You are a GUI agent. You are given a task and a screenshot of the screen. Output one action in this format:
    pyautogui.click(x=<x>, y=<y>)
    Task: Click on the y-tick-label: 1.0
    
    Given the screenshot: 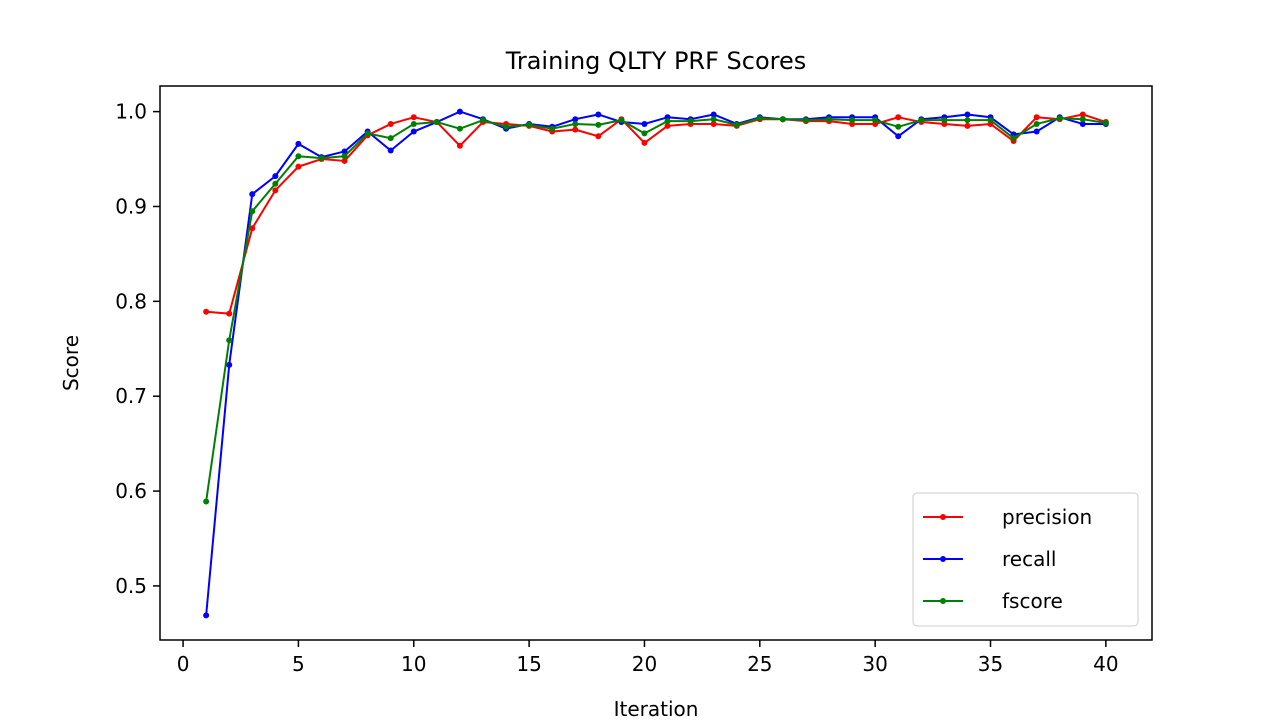 What is the action you would take?
    pyautogui.click(x=131, y=112)
    